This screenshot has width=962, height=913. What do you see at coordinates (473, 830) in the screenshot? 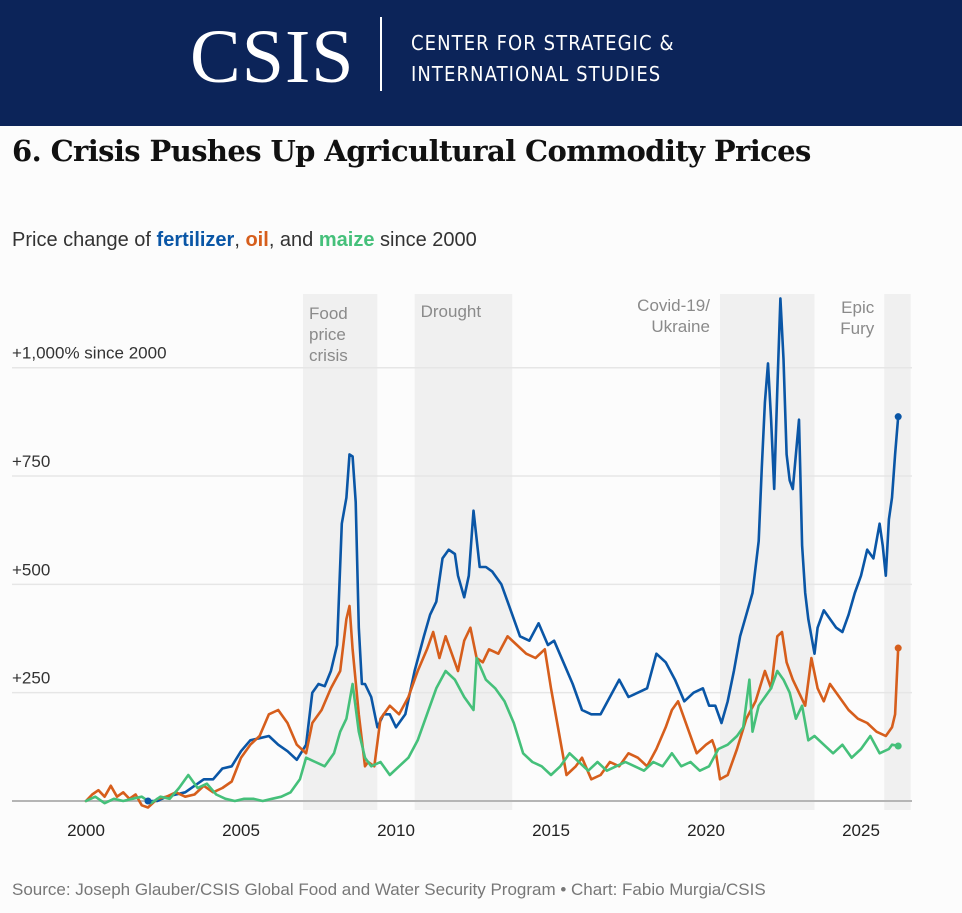
I see `x-axis: 2000 2005 2010 2015 2020 2025` at bounding box center [473, 830].